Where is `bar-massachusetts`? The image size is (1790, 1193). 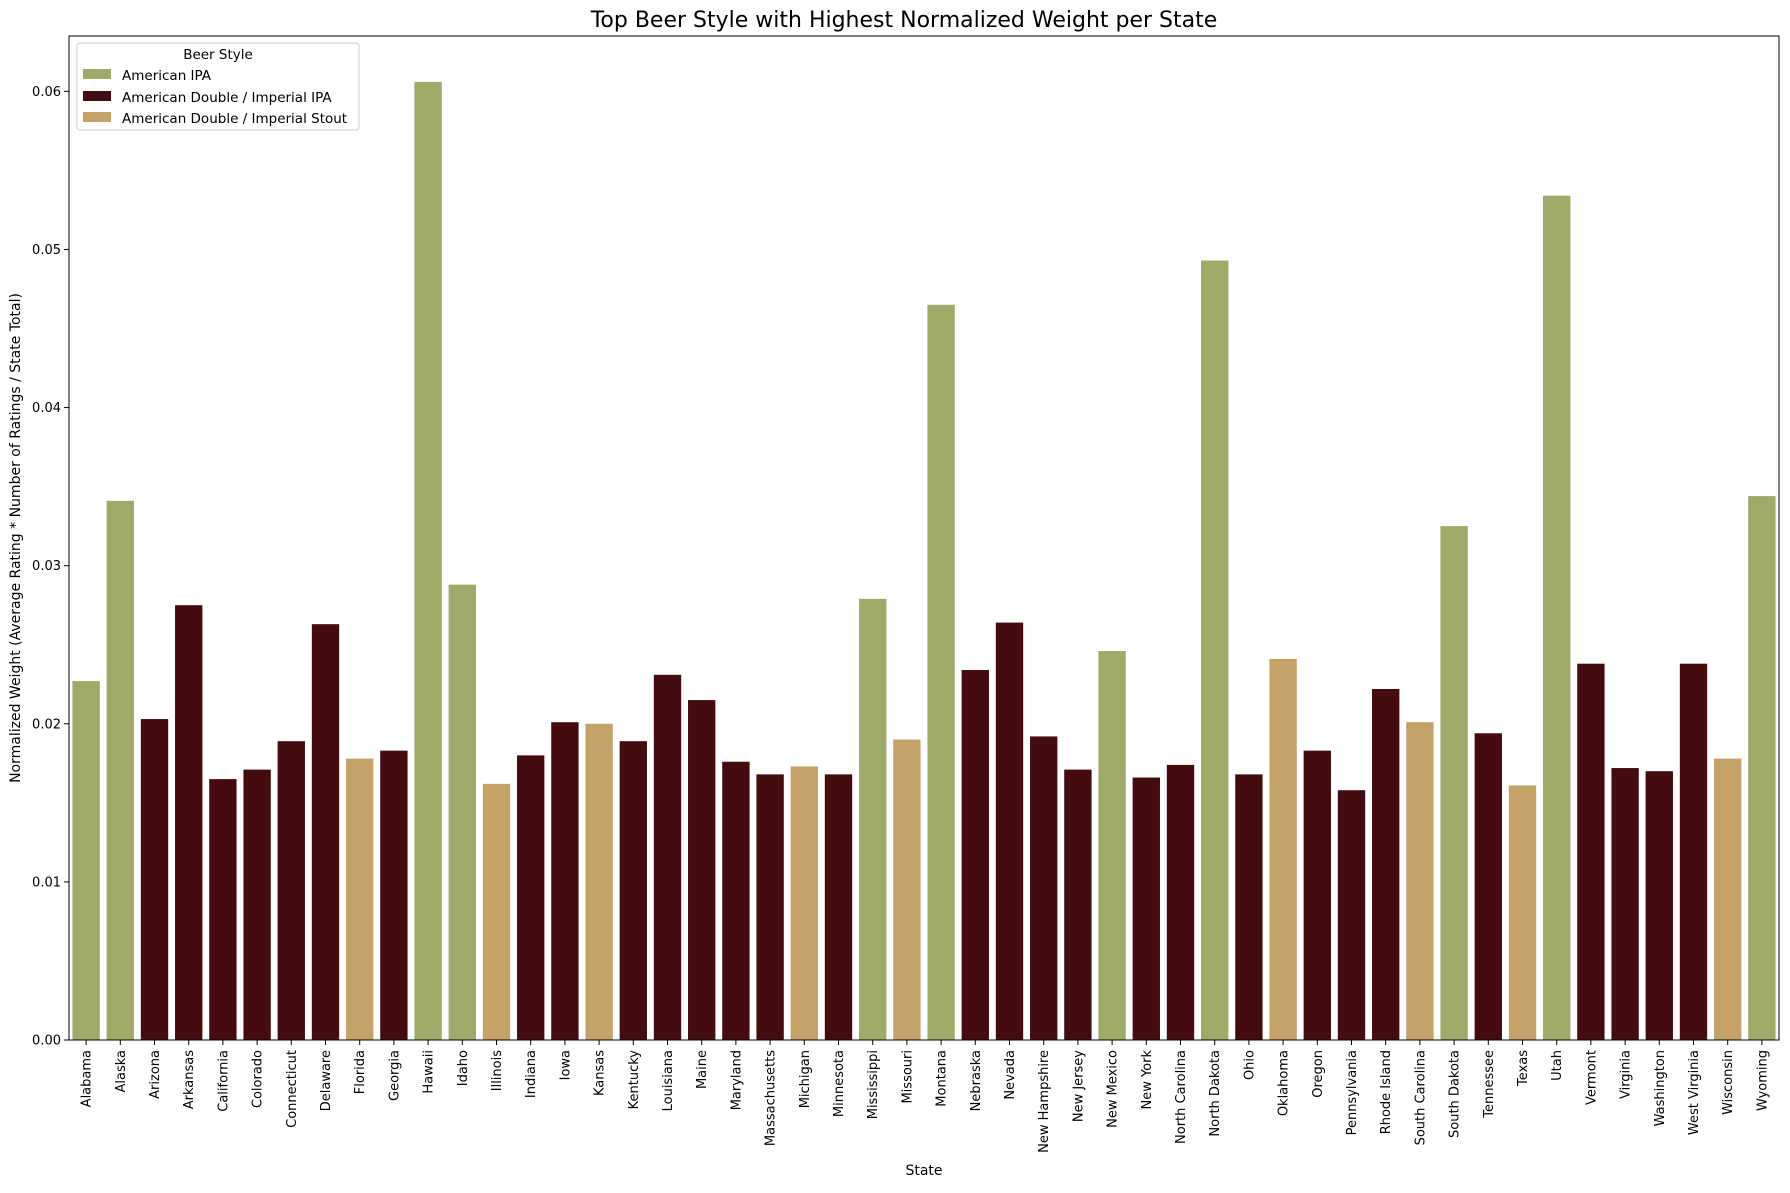
bar-massachusetts is located at coordinates (770, 907).